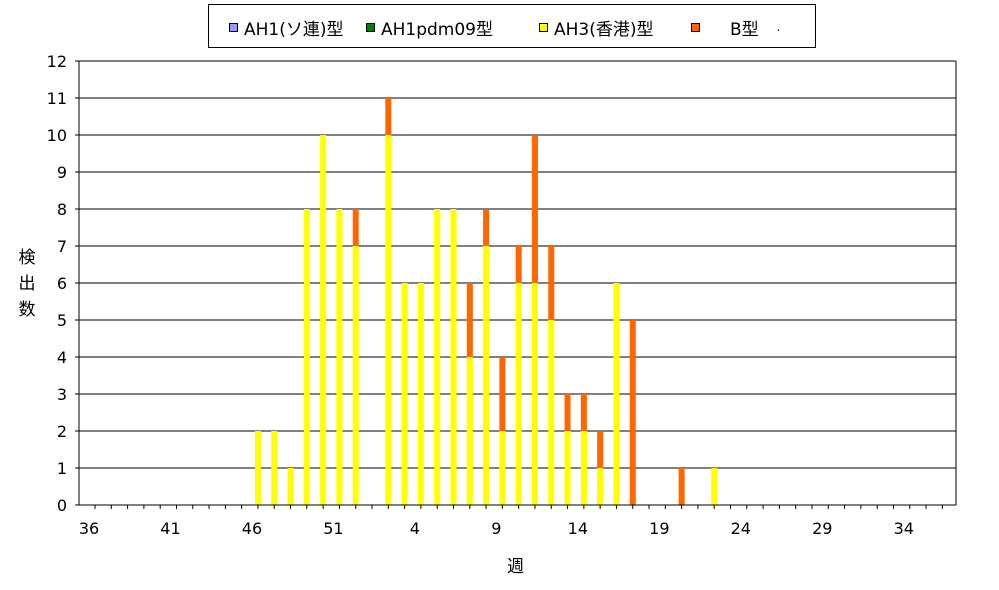 Image resolution: width=999 pixels, height=590 pixels. I want to click on y-tick-label-12: 12, so click(57, 61).